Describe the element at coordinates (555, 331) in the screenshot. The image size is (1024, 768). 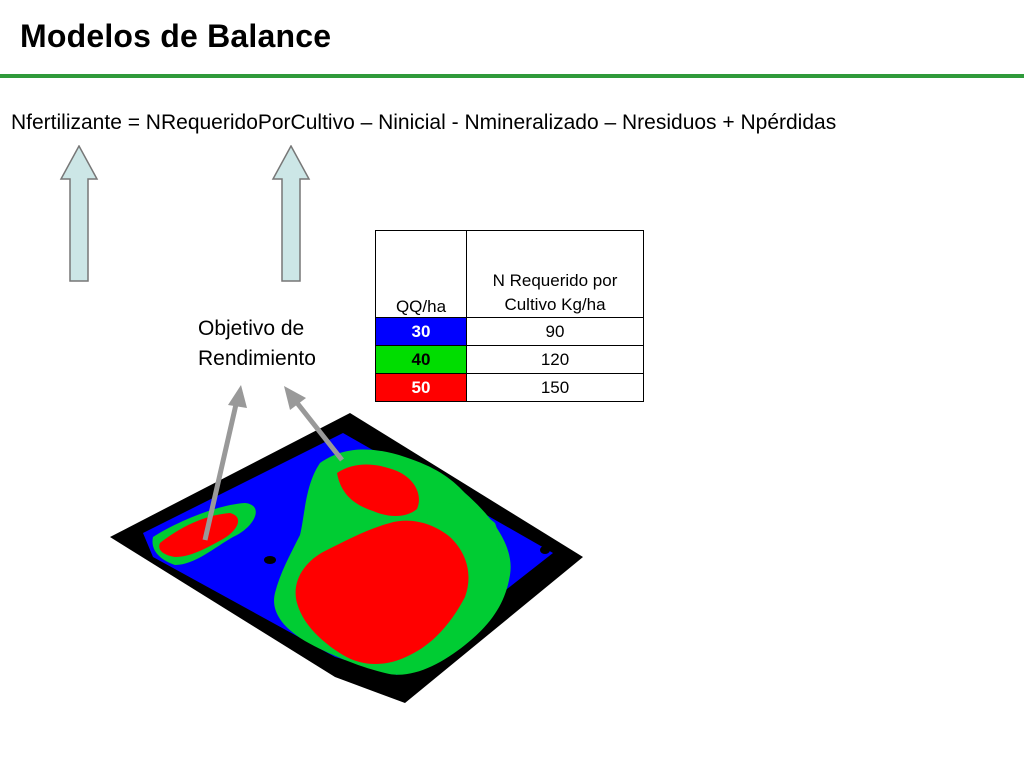
I see `cell-n: 90` at that location.